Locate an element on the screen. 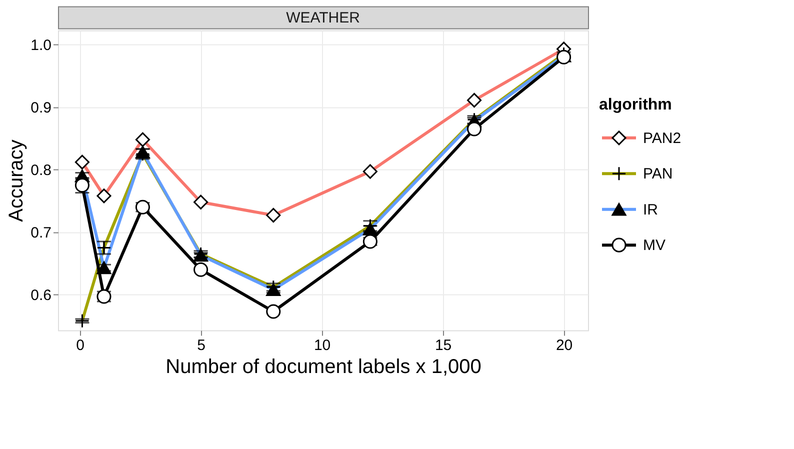 This screenshot has width=794, height=449. legend-label: PAN2 is located at coordinates (662, 138).